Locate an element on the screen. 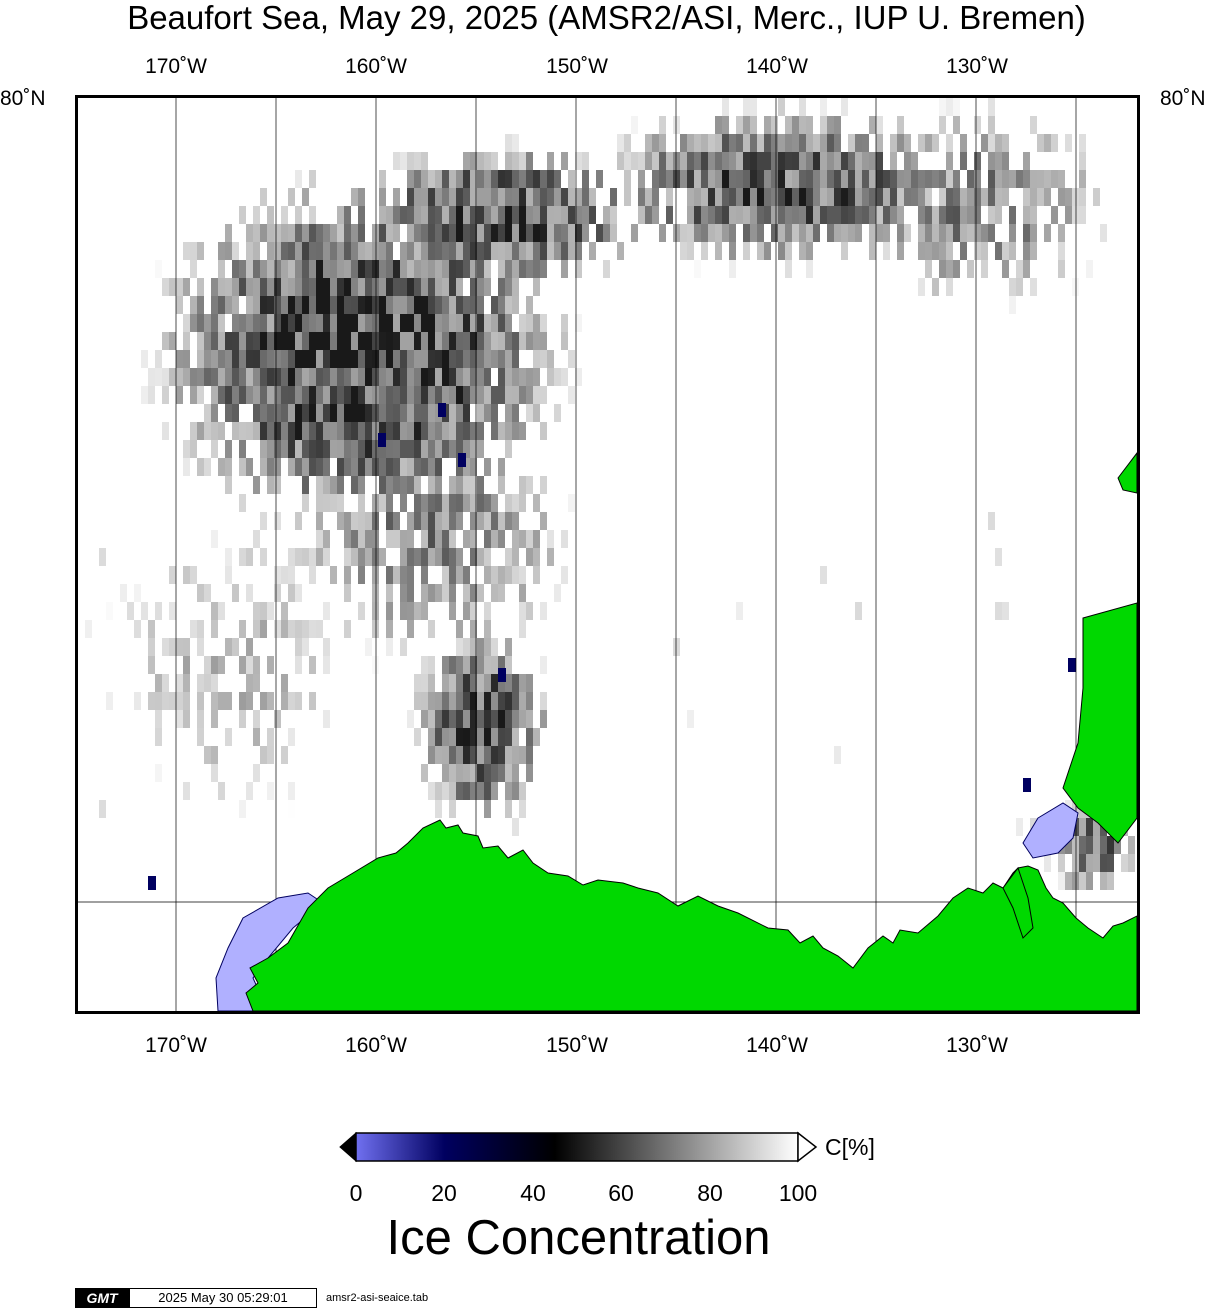 This screenshot has width=1213, height=1310. low-ice-spot is located at coordinates (442, 410).